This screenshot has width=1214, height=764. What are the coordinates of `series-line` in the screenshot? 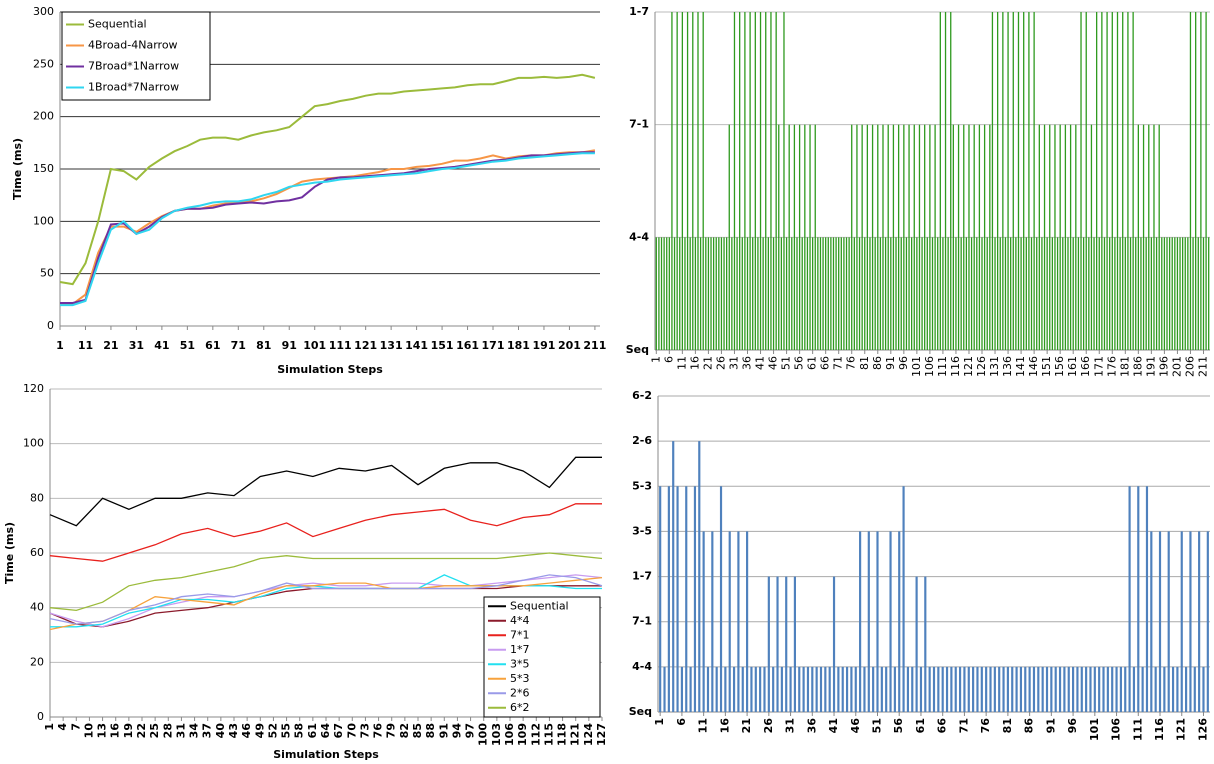 It's located at (327, 179).